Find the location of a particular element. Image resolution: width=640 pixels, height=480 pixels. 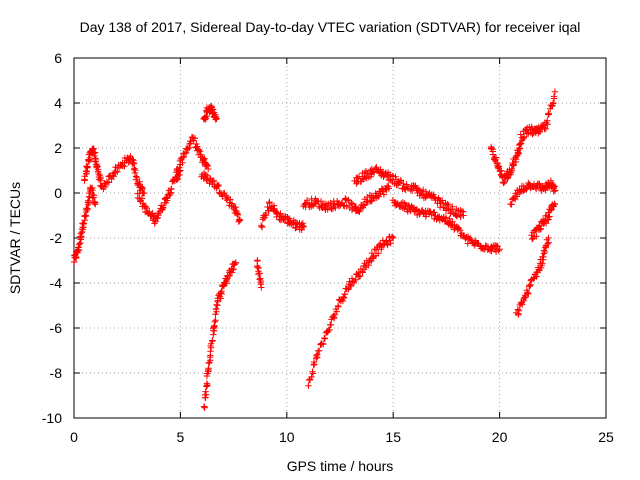

y-tick-label: -6 is located at coordinates (56, 328).